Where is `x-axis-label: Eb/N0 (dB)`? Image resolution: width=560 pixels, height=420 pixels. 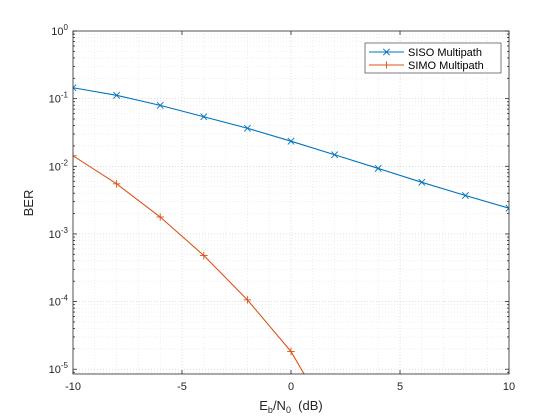
x-axis-label: Eb/N0 (dB) is located at coordinates (291, 406).